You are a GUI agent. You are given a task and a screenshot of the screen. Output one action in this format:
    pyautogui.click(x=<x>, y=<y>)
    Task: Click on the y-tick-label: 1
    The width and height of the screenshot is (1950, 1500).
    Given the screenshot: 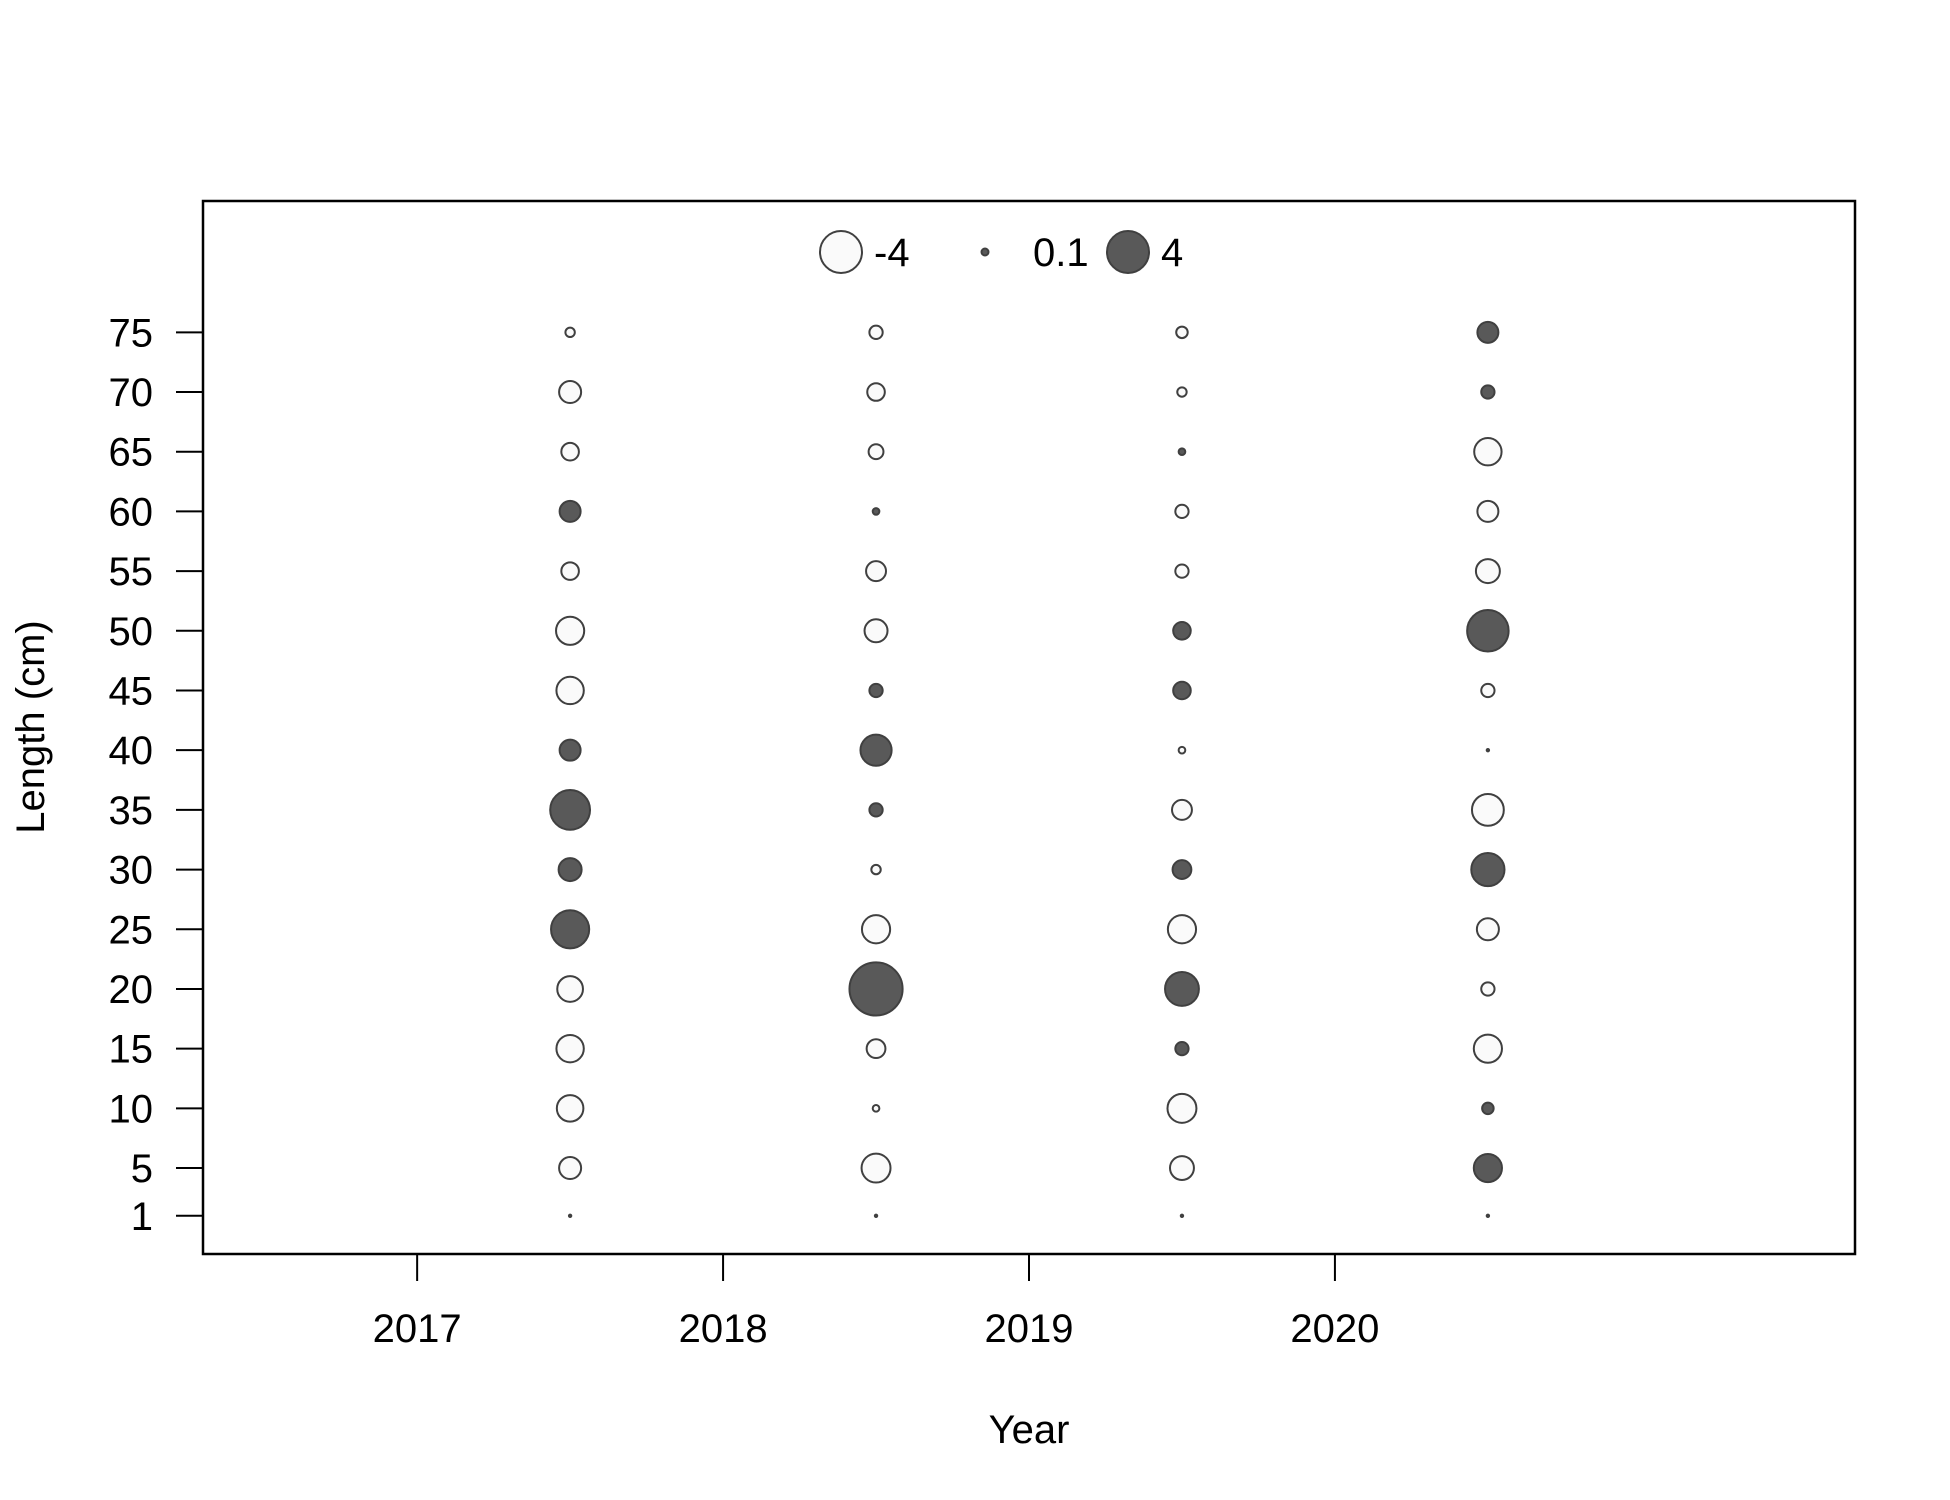 What is the action you would take?
    pyautogui.click(x=142, y=1217)
    